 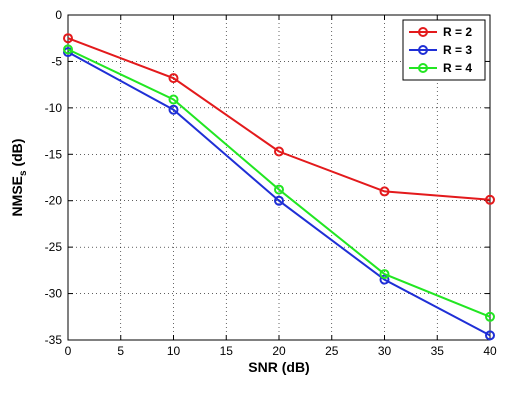 What do you see at coordinates (56, 61) in the screenshot?
I see `y-tick-label: -5` at bounding box center [56, 61].